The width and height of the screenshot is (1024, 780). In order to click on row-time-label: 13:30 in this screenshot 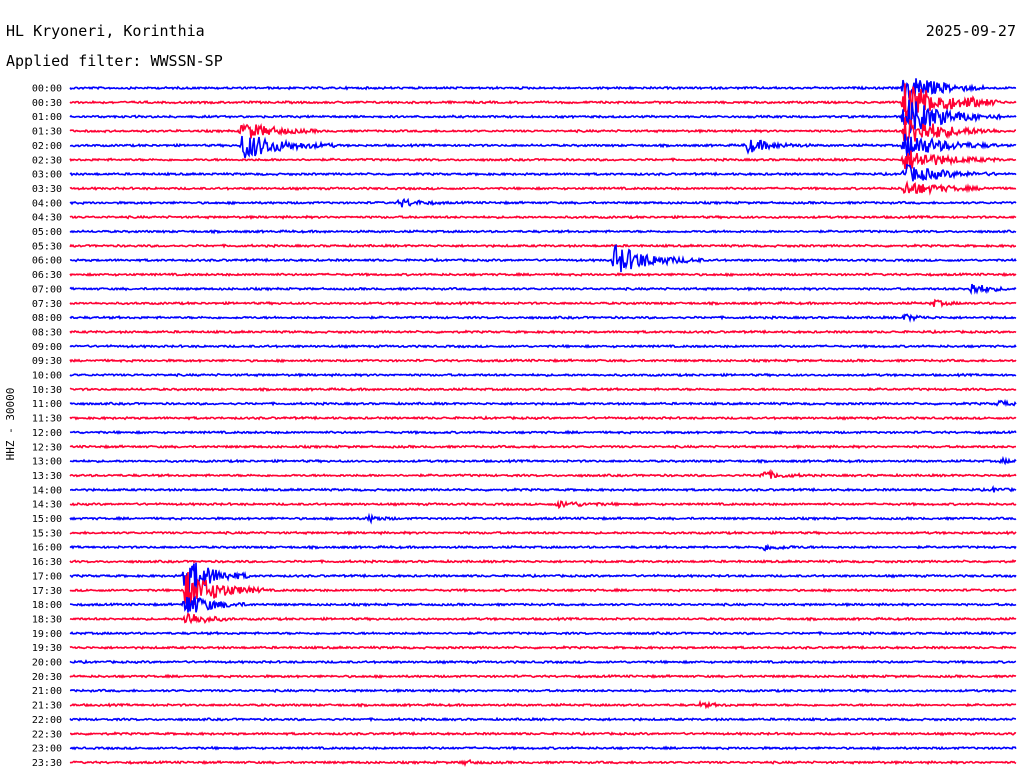, I will do `click(47, 476)`.